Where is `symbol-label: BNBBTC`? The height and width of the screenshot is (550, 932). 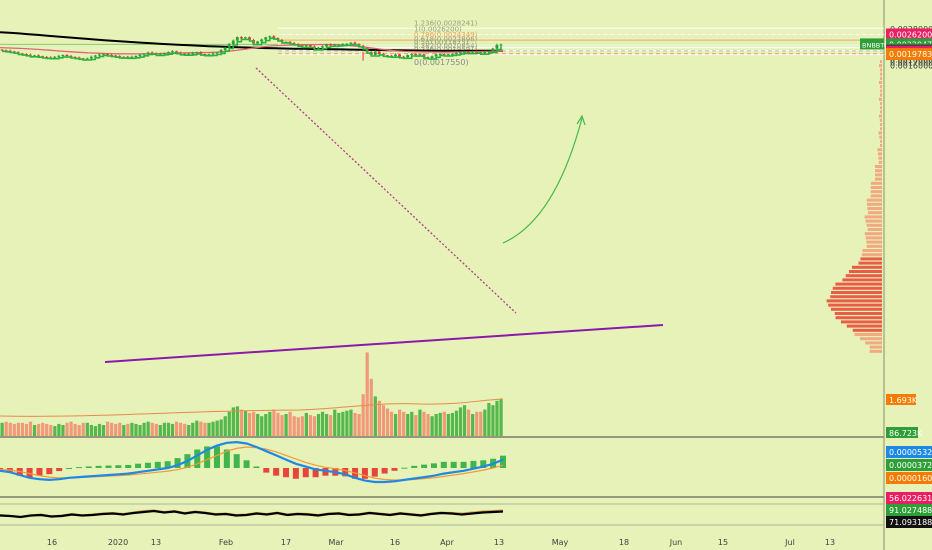 symbol-label: BNBBTC is located at coordinates (875, 45).